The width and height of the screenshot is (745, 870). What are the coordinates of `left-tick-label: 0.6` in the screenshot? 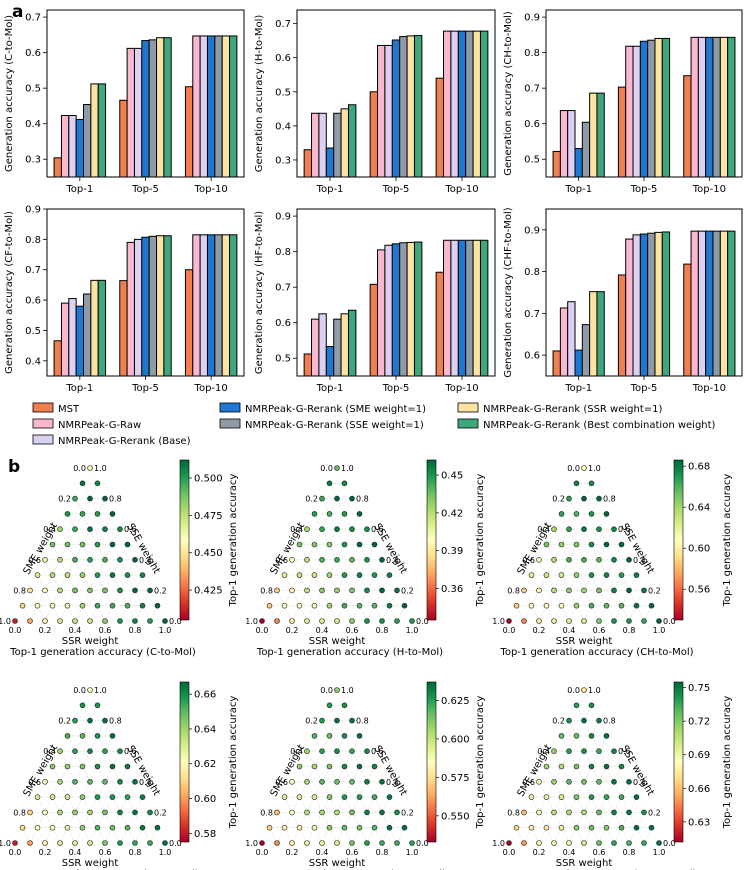 It's located at (34, 782).